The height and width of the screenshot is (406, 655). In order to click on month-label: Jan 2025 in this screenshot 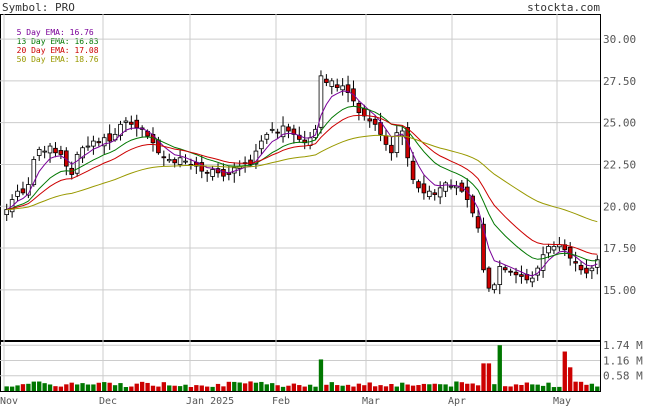, I will do `click(210, 401)`.